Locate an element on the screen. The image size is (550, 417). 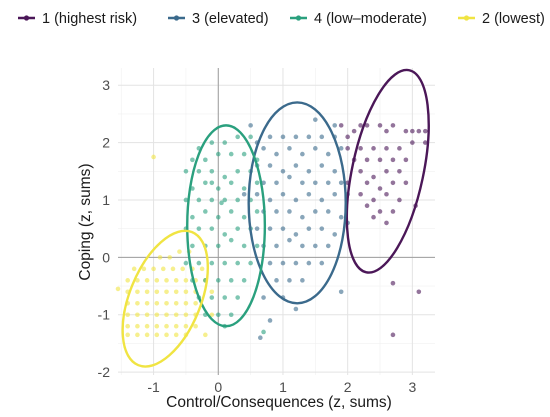
y-tick-label: -1 is located at coordinates (104, 315).